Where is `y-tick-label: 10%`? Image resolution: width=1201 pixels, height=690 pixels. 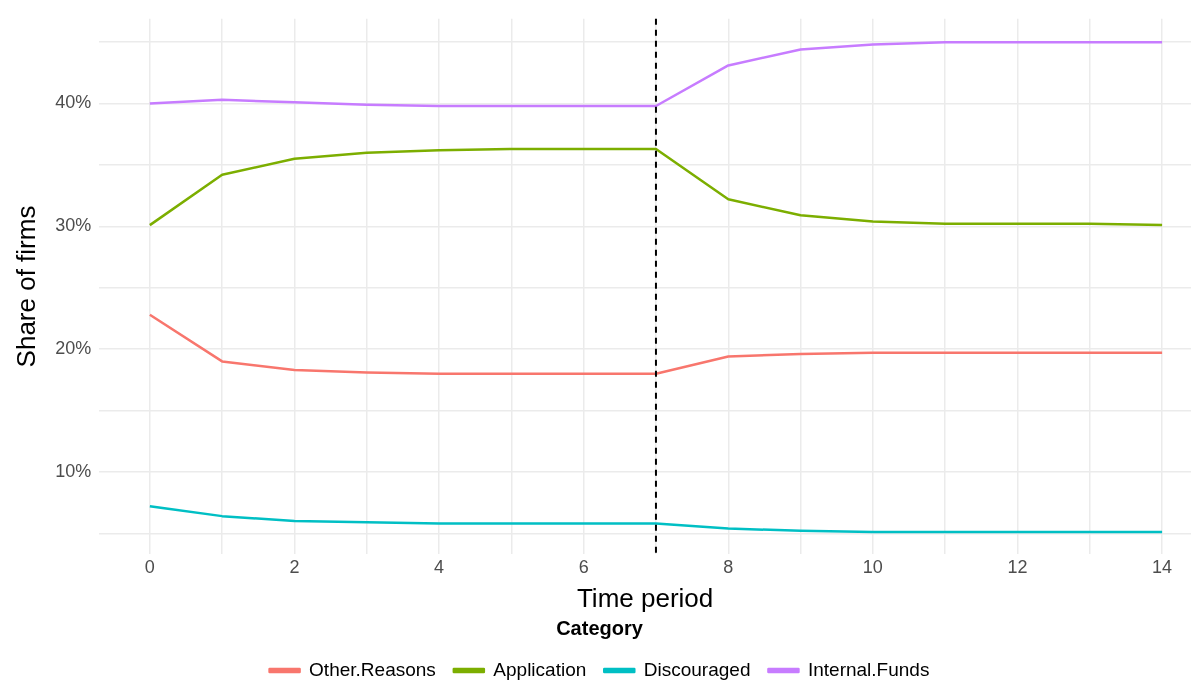
y-tick-label: 10% is located at coordinates (73, 470).